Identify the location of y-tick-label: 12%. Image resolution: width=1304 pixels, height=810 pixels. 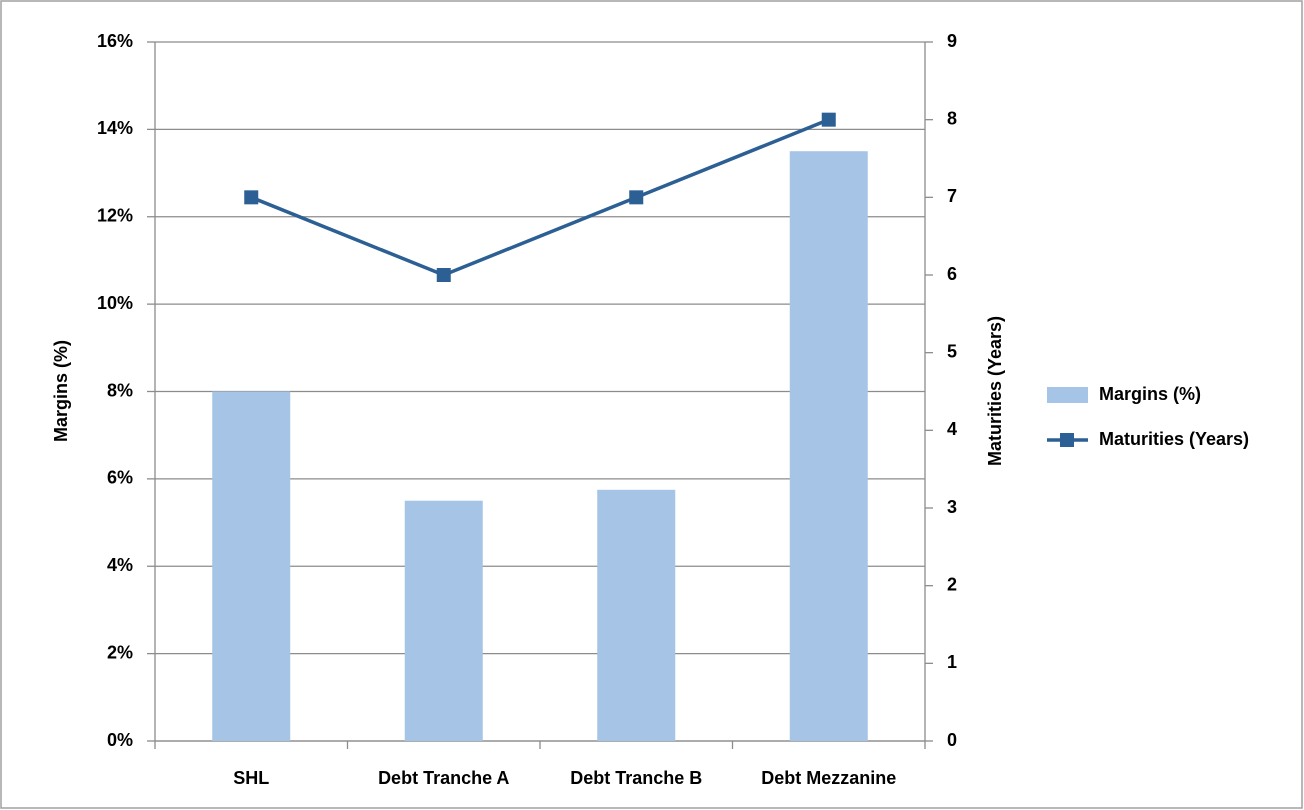
(115, 216).